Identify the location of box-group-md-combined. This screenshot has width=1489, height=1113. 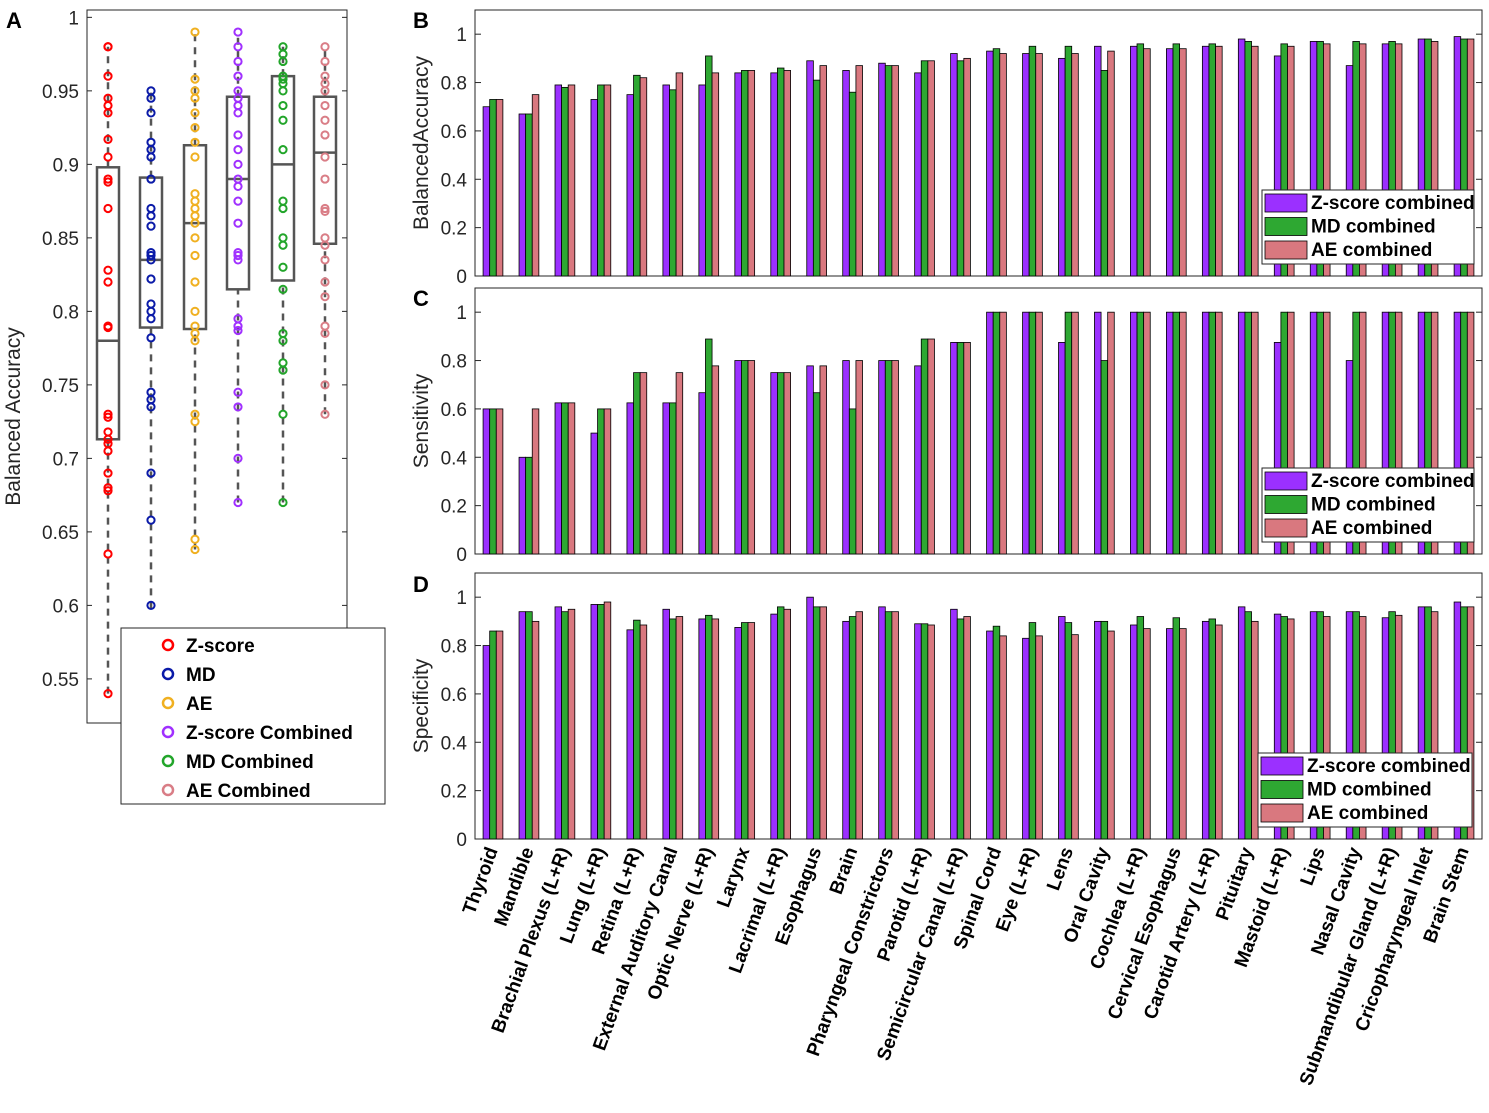
(283, 275).